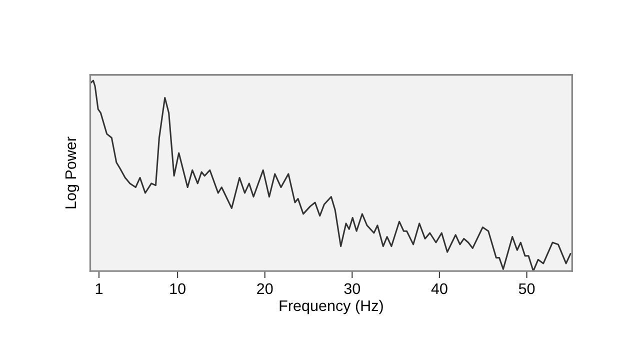 The image size is (640, 360). Describe the element at coordinates (439, 288) in the screenshot. I see `x-tick-label: 40` at that location.